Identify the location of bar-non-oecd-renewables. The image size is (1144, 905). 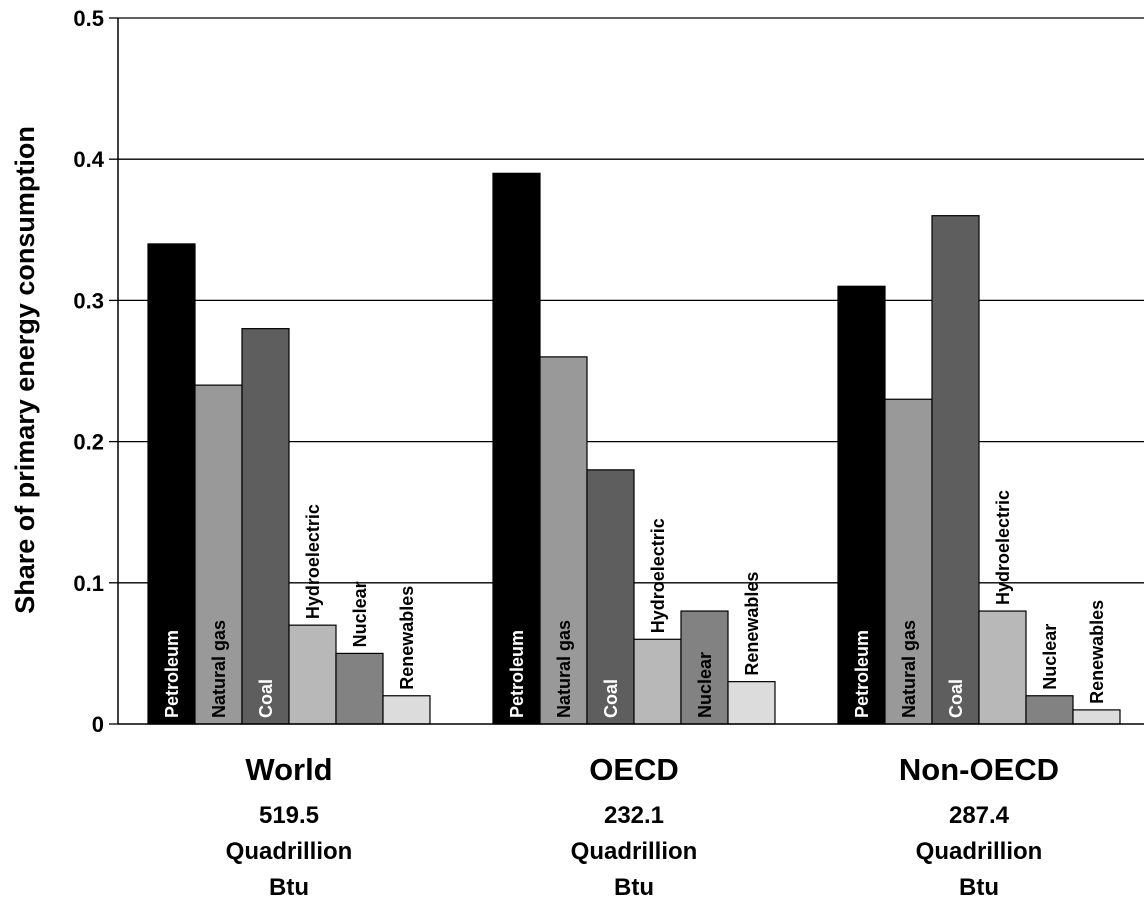
(1096, 717).